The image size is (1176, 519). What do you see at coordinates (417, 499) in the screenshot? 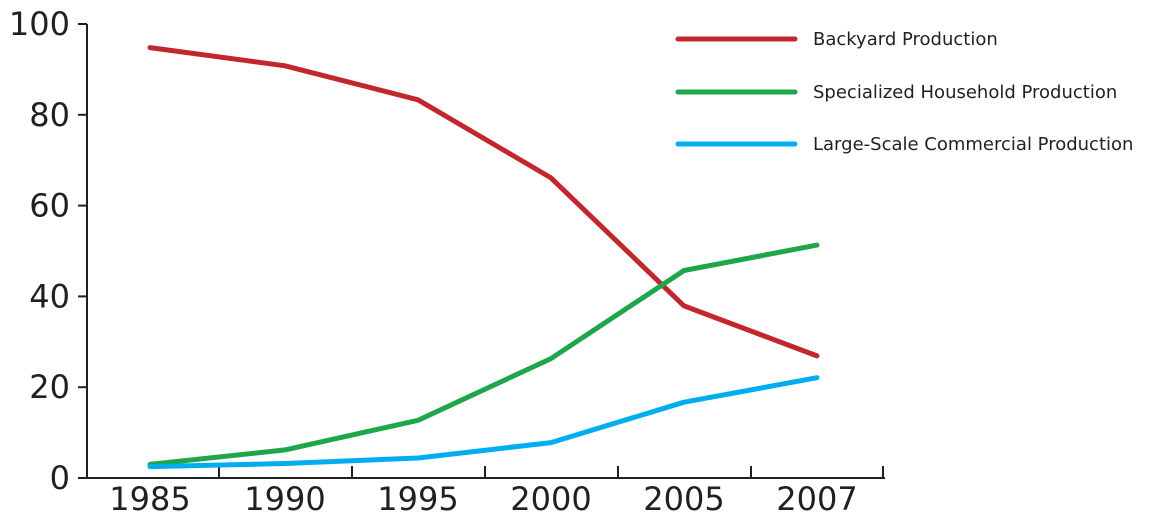
I see `x-tick-label: 1995` at bounding box center [417, 499].